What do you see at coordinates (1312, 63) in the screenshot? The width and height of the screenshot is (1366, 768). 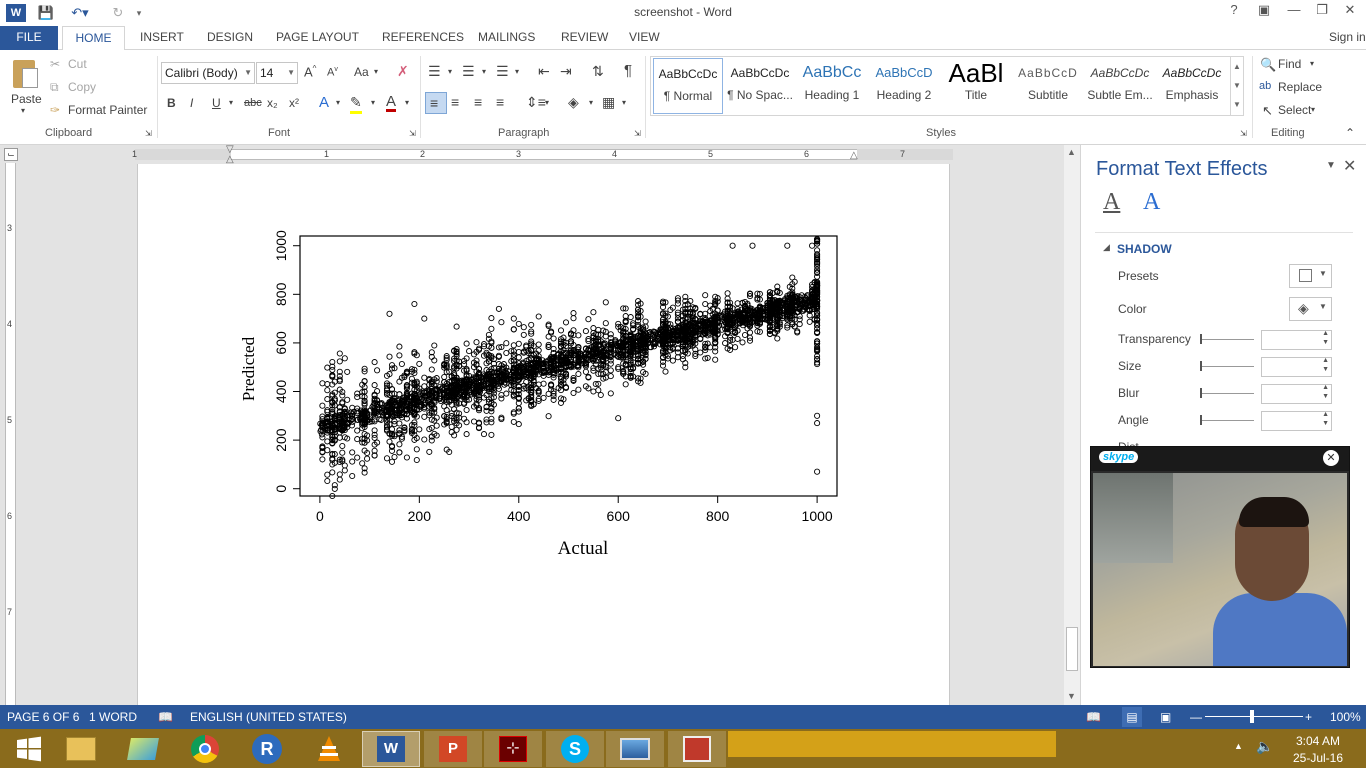 I see `find-dropdown-icon: ▾` at bounding box center [1312, 63].